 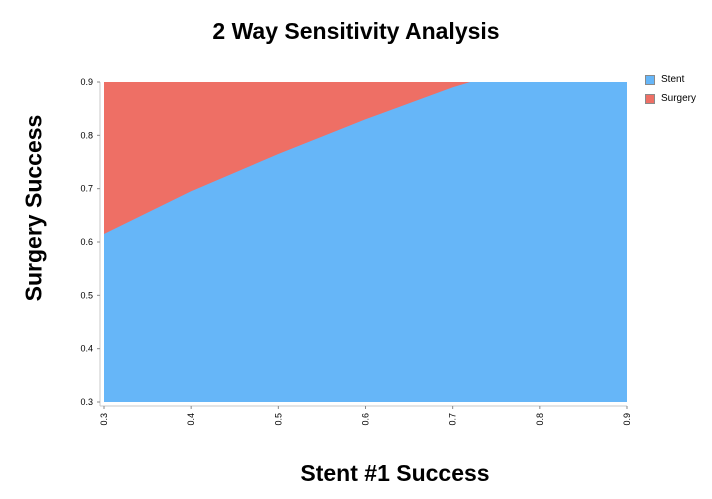 What do you see at coordinates (86, 349) in the screenshot?
I see `y-tick-label: 0.4` at bounding box center [86, 349].